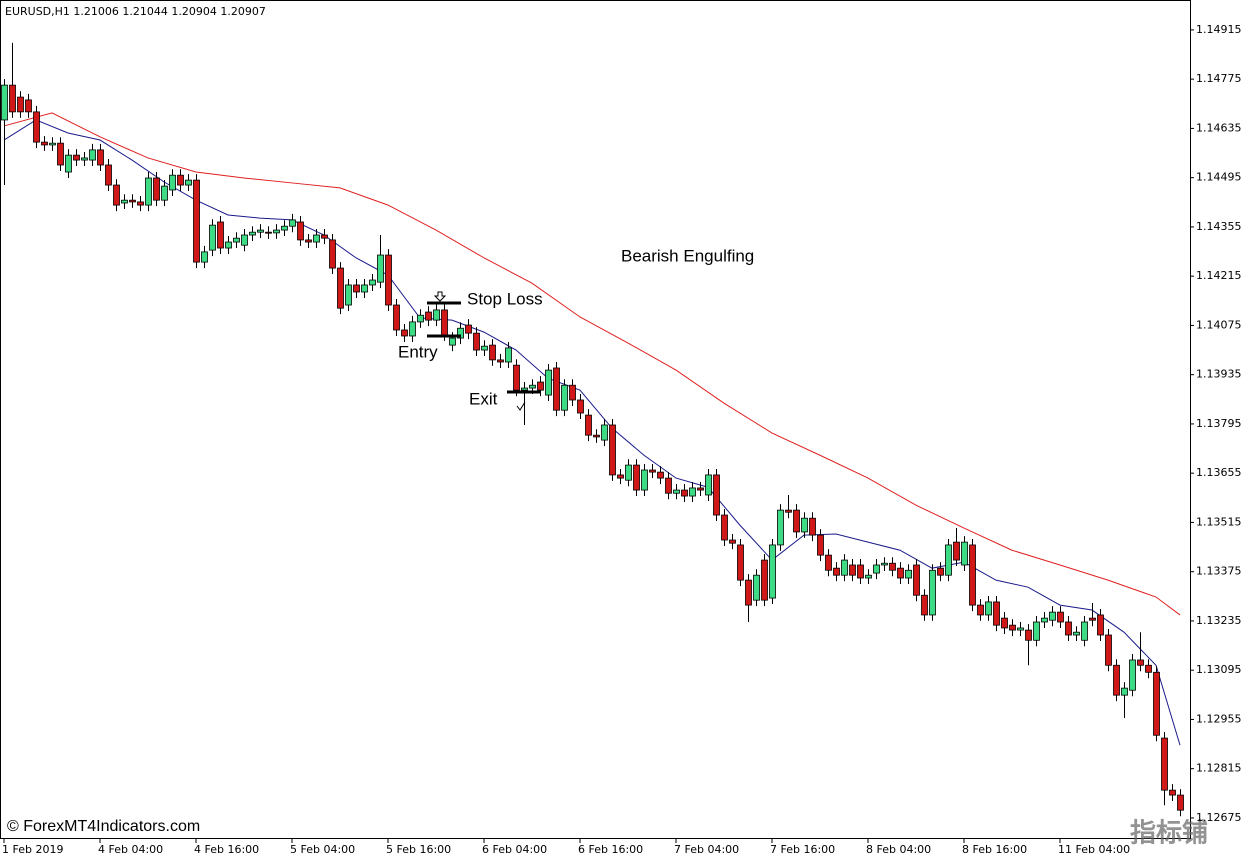 The image size is (1253, 862). Describe the element at coordinates (32, 849) in the screenshot. I see `x-tick-label: 1 Feb 2019` at that location.